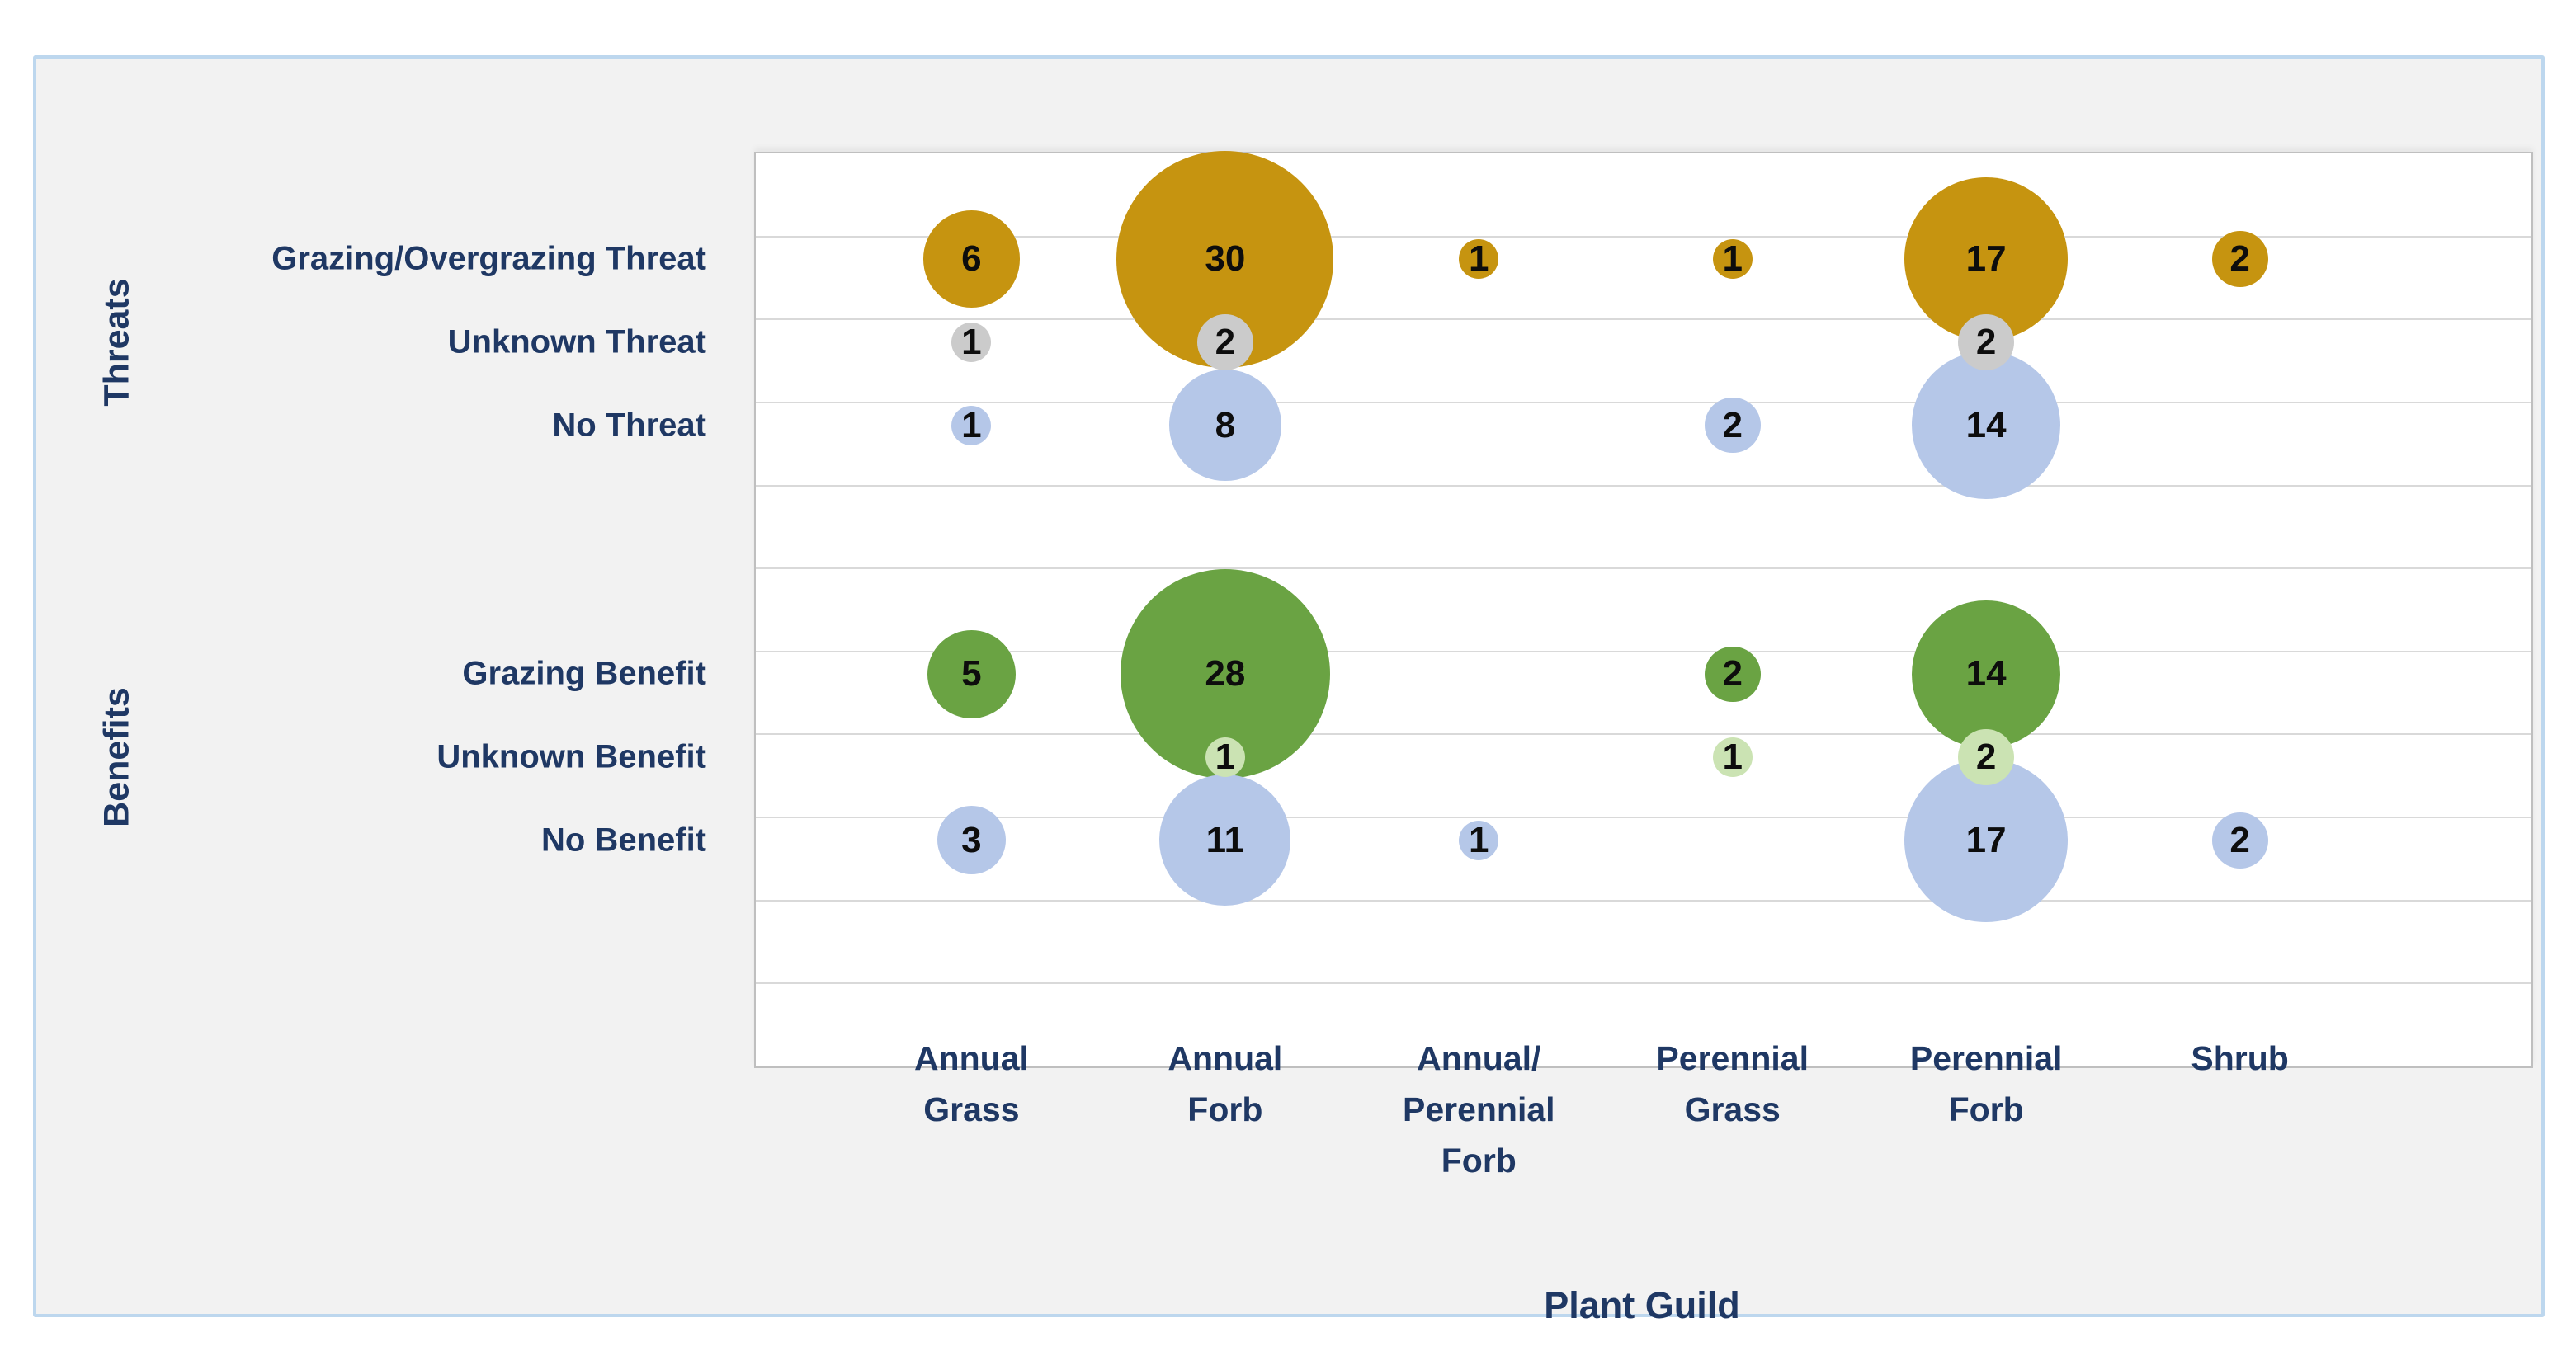  What do you see at coordinates (629, 426) in the screenshot?
I see `row-label: No Threat` at bounding box center [629, 426].